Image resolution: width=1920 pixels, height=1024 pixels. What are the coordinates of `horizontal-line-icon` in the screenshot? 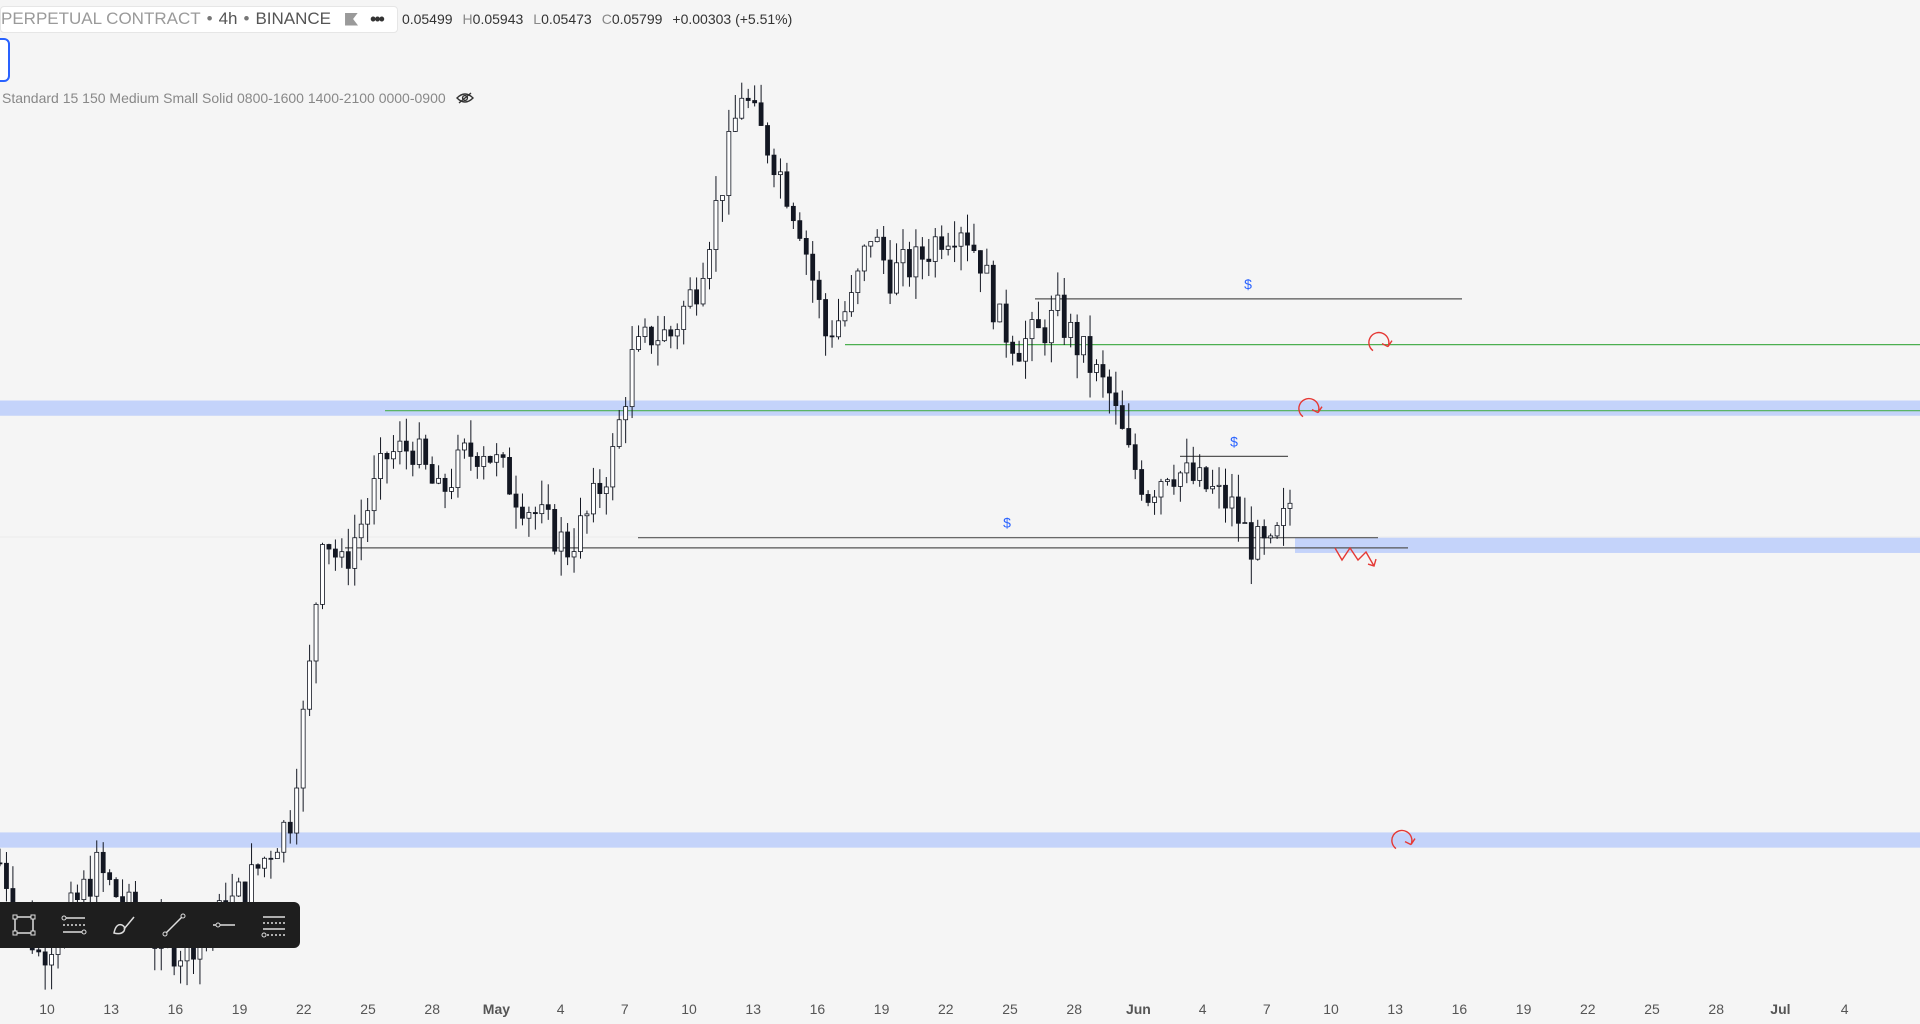 It's located at (224, 925).